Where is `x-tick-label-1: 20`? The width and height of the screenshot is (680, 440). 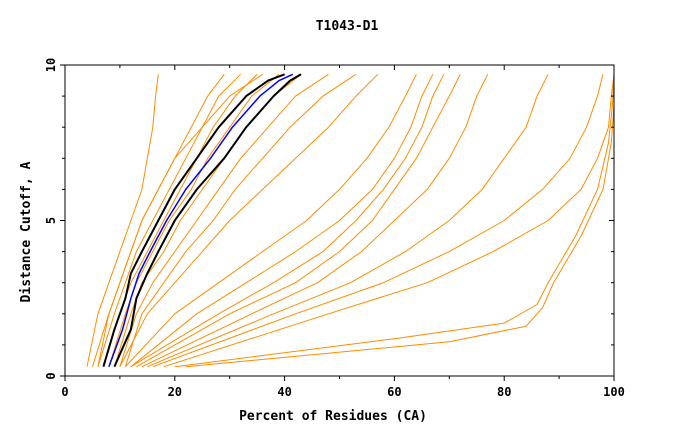
x-tick-label-1: 20 is located at coordinates (175, 392).